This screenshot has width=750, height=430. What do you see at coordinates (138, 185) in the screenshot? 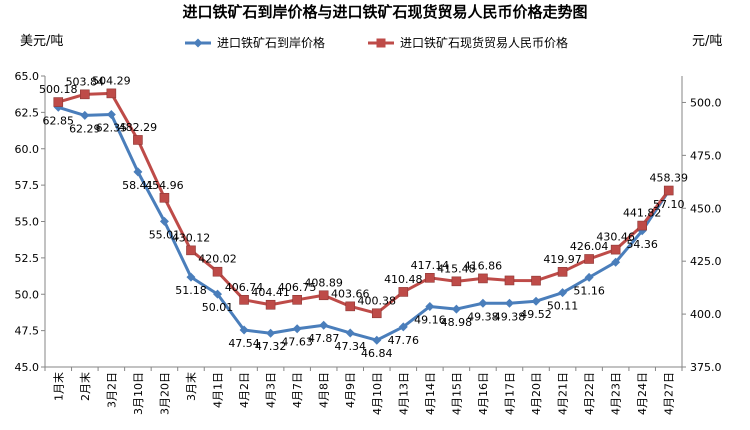
I see `data-label: 58.41` at bounding box center [138, 185].